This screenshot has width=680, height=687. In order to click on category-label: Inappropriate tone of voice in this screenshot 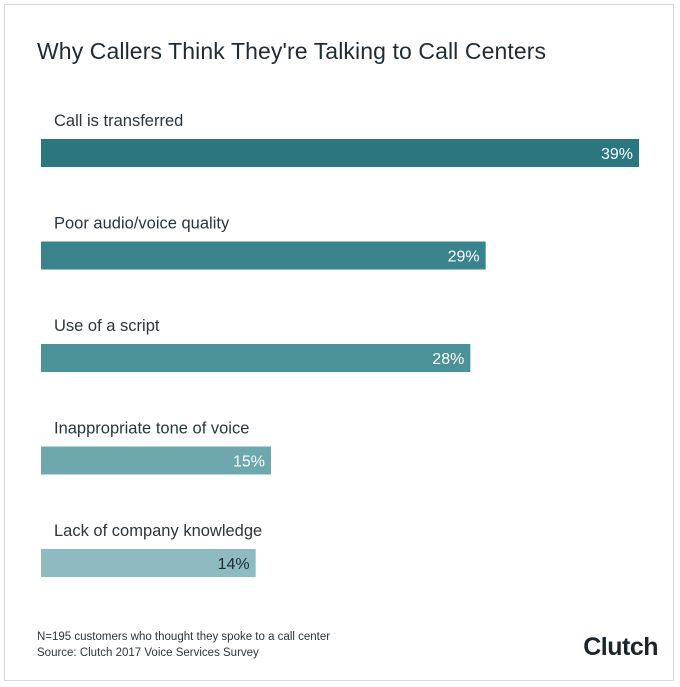, I will do `click(151, 429)`.